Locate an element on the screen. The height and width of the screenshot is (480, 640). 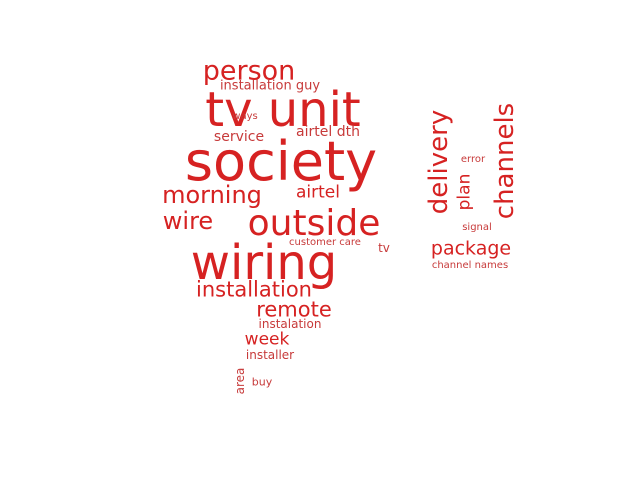
word-society: society is located at coordinates (281, 161).